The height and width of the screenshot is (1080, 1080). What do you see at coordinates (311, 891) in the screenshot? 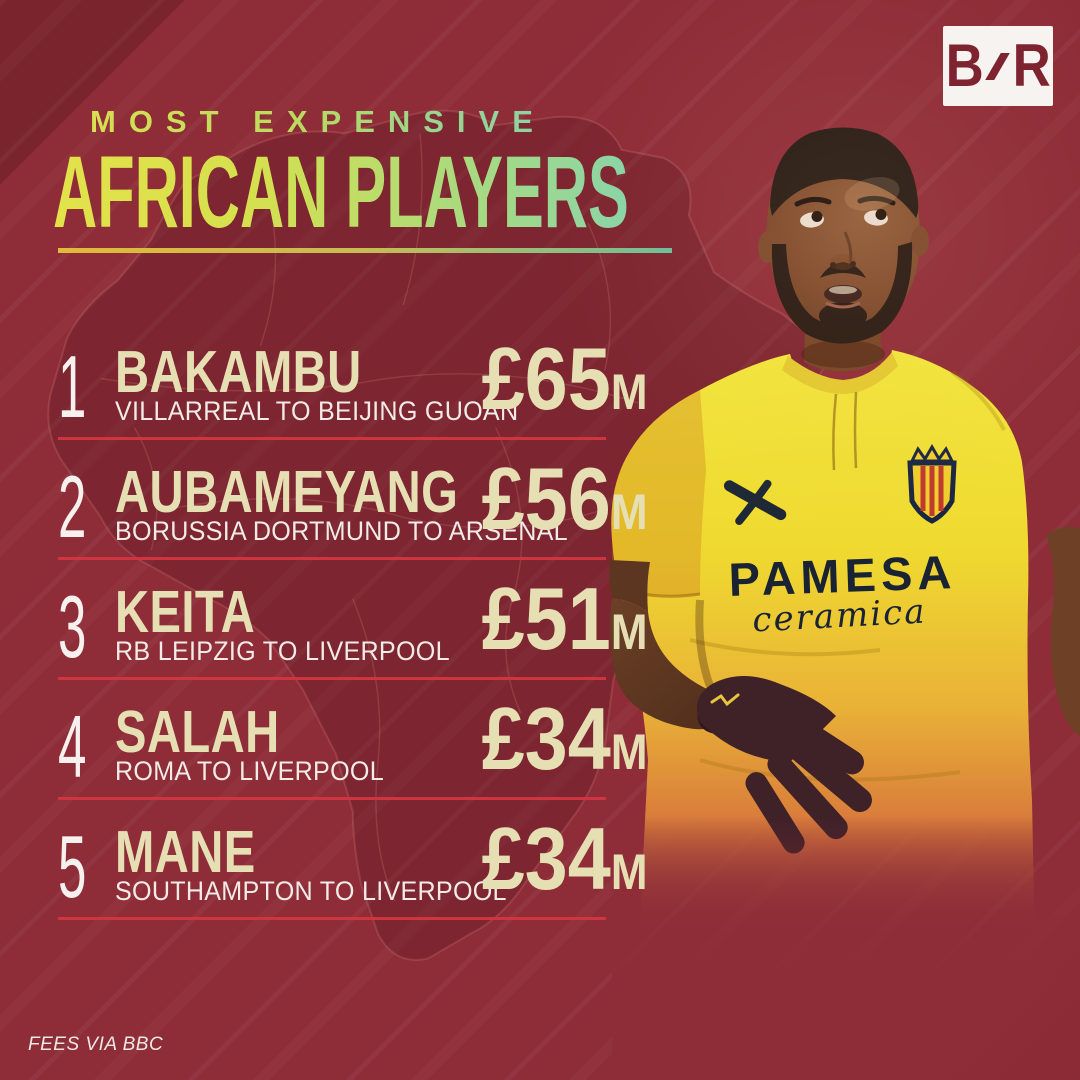
I see `transfer-route: SOUTHAMPTON TO LIVERPOOL` at bounding box center [311, 891].